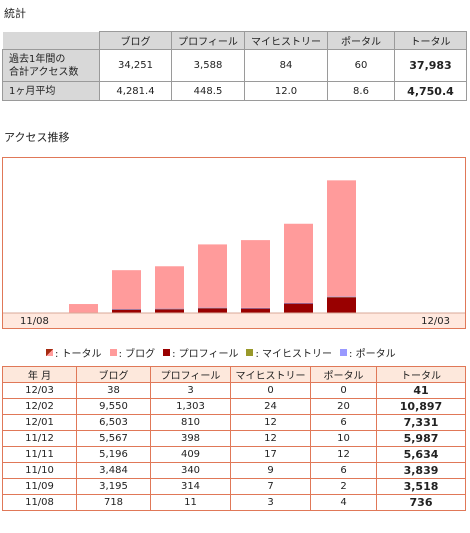  Describe the element at coordinates (190, 438) in the screenshot. I see `table-cell: 398` at that location.